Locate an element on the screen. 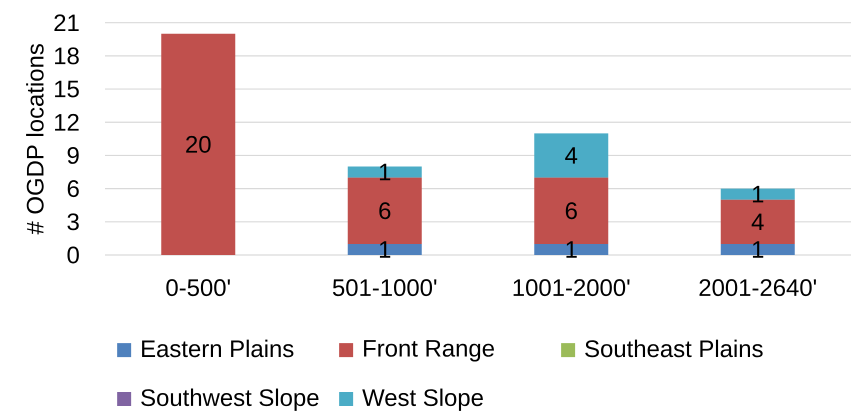 The height and width of the screenshot is (411, 851). y-tick-label: 12 is located at coordinates (67, 122).